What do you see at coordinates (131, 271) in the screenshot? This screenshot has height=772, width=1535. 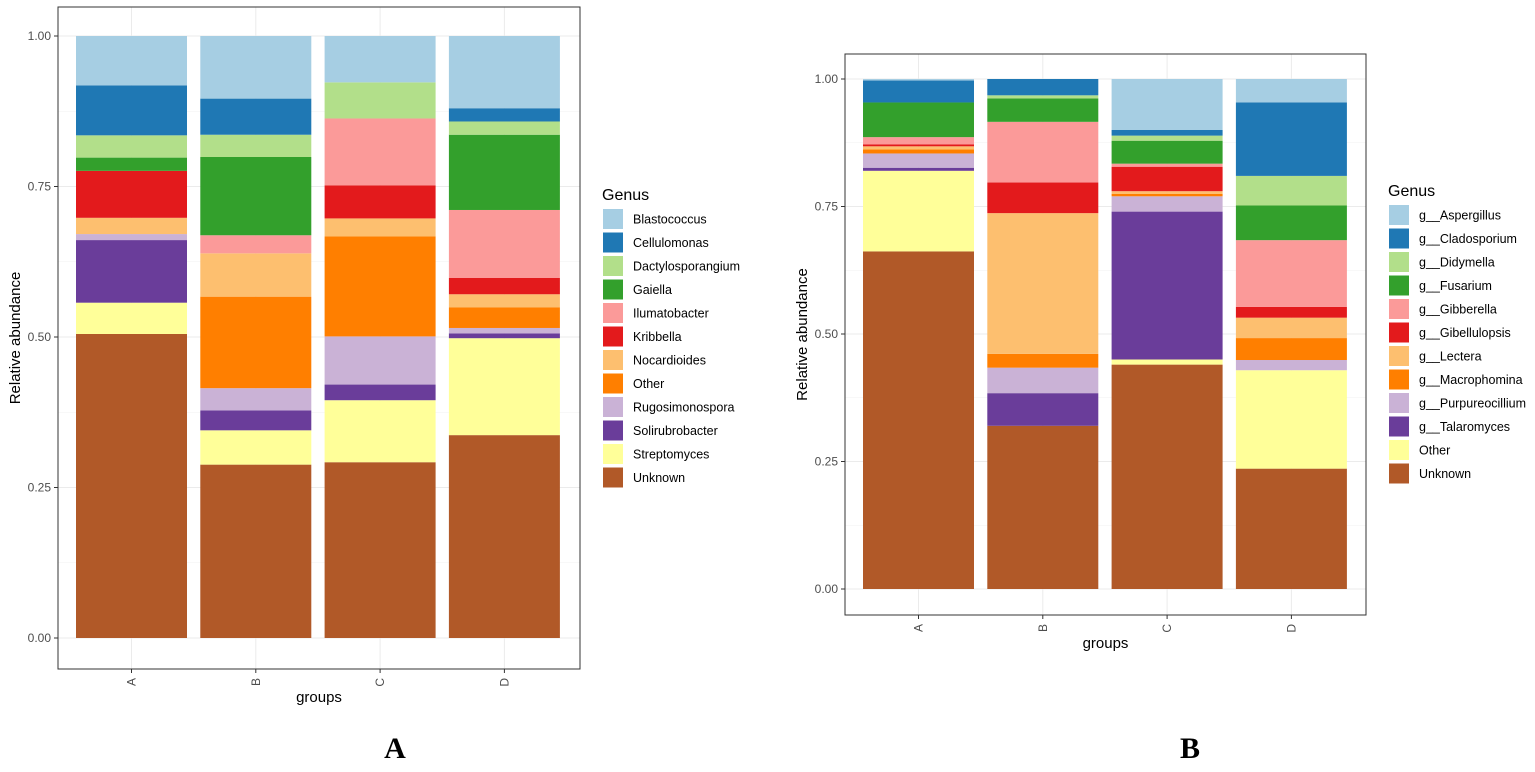 I see `bar-segment-A-solirubrobacter` at bounding box center [131, 271].